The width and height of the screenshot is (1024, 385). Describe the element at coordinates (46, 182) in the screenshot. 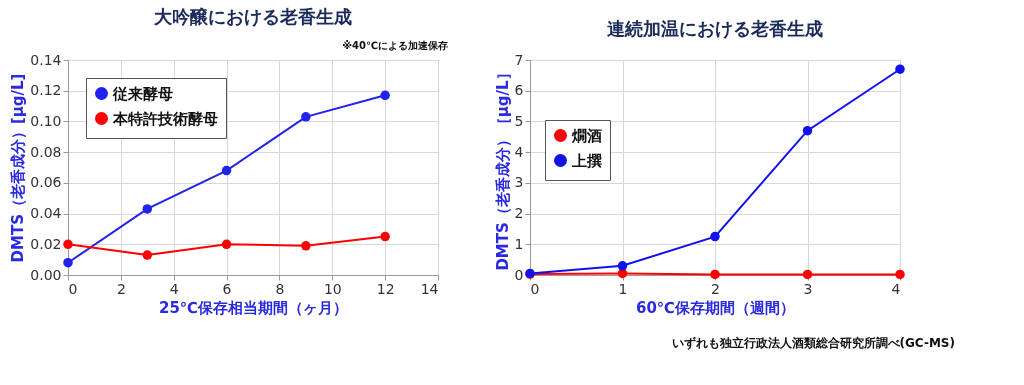

I see `y-tick-label: 0.06` at that location.